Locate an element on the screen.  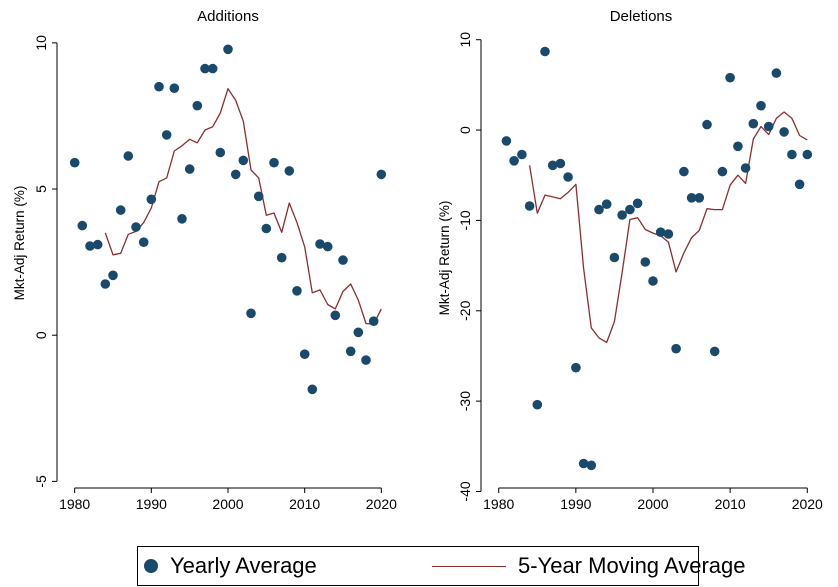
y-tick-label: -30 is located at coordinates (465, 401).